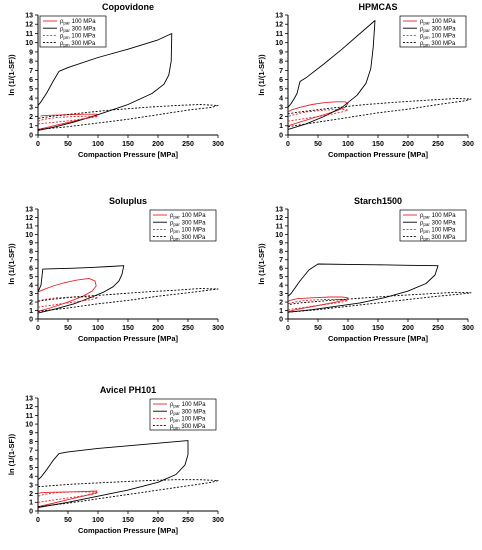 The image size is (482, 550). What do you see at coordinates (378, 201) in the screenshot?
I see `chart-title: Starch1500` at bounding box center [378, 201].